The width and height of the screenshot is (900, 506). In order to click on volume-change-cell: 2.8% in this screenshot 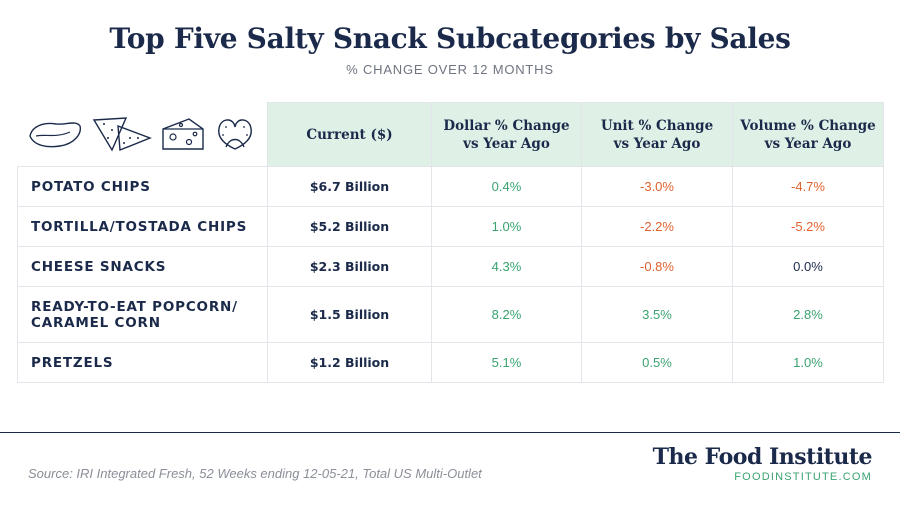, I will do `click(808, 314)`.